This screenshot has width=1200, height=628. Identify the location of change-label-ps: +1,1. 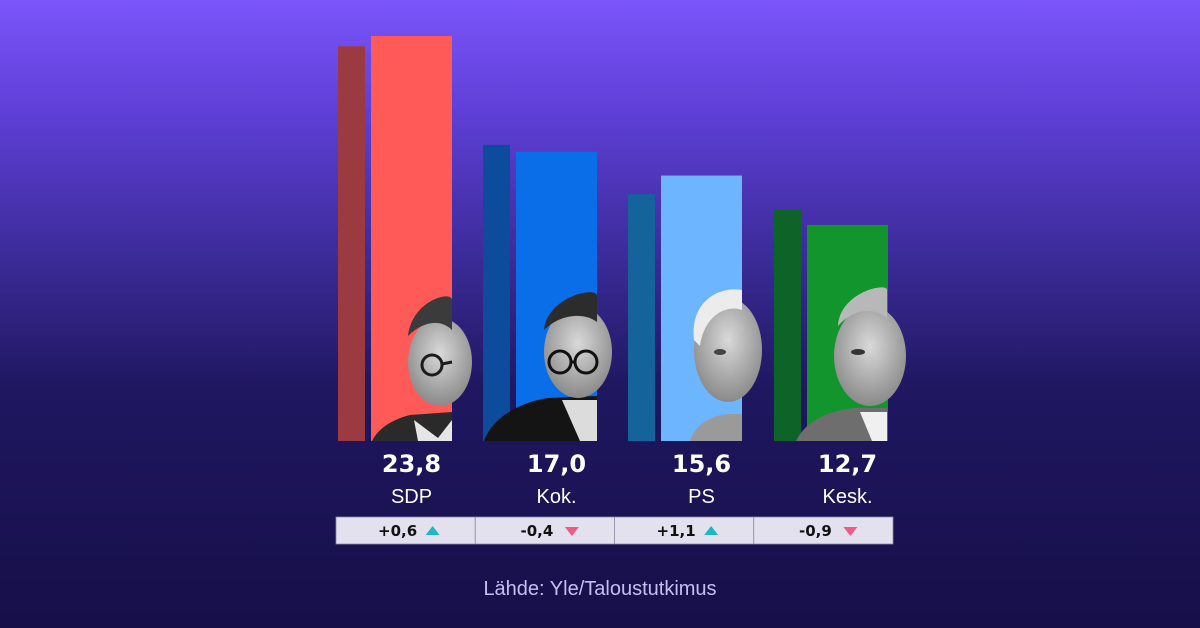
(676, 531).